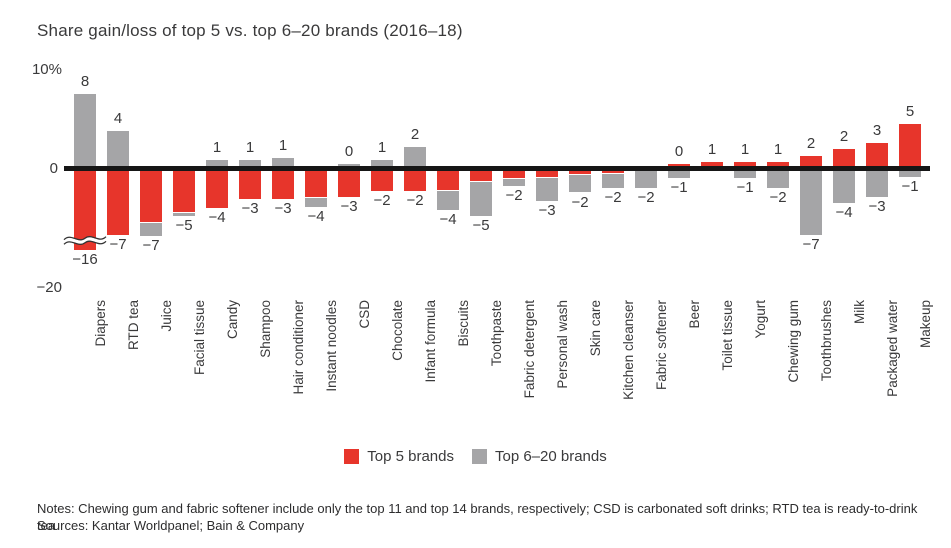 The width and height of the screenshot is (951, 548). I want to click on value-label-above: 3, so click(877, 130).